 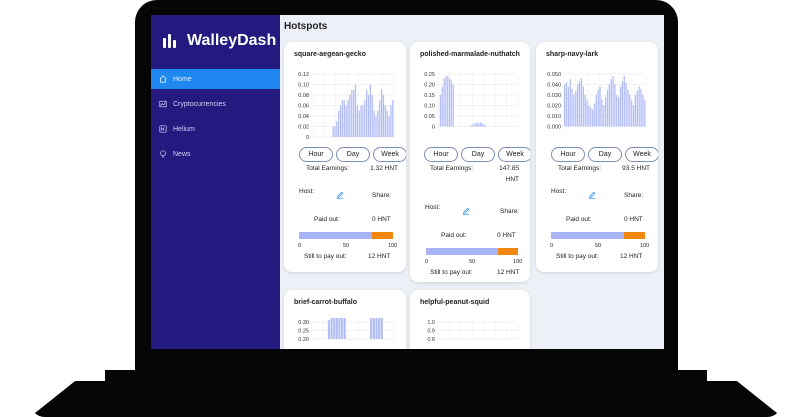 What do you see at coordinates (598, 235) in the screenshot?
I see `payout-progress` at bounding box center [598, 235].